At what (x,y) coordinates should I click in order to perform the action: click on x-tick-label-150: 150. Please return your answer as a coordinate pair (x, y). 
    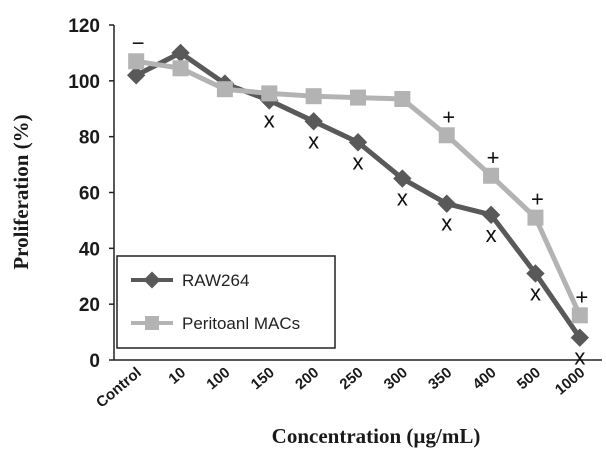
    Looking at the image, I should click on (263, 378).